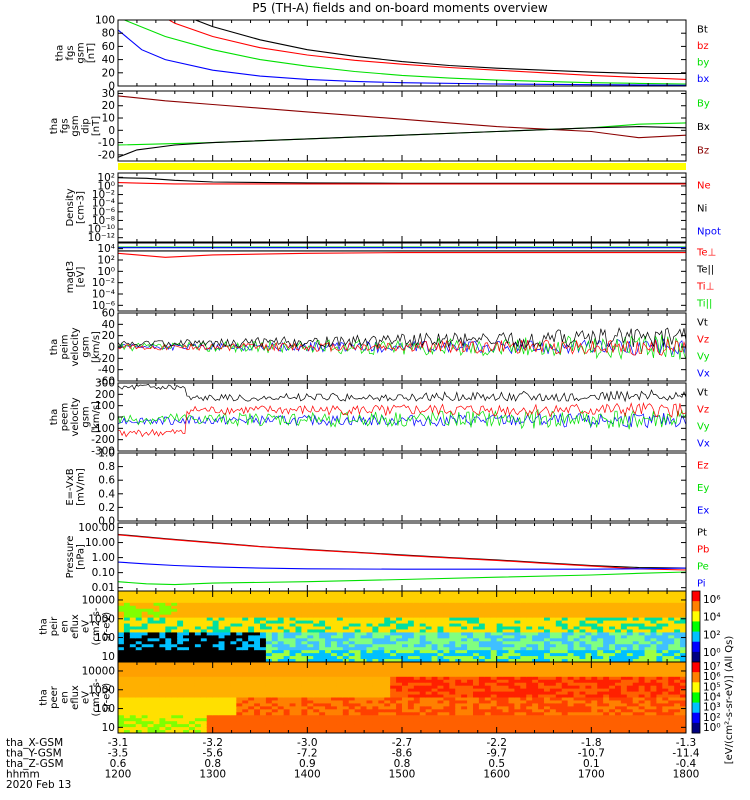 This screenshot has width=750, height=800. I want to click on legend-entry: Npot, so click(709, 232).